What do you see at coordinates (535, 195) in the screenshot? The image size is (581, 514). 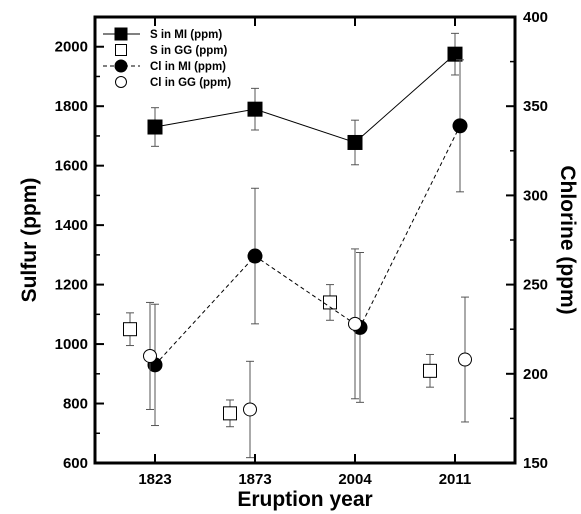 I see `y-right-tick-label: 300` at bounding box center [535, 195].